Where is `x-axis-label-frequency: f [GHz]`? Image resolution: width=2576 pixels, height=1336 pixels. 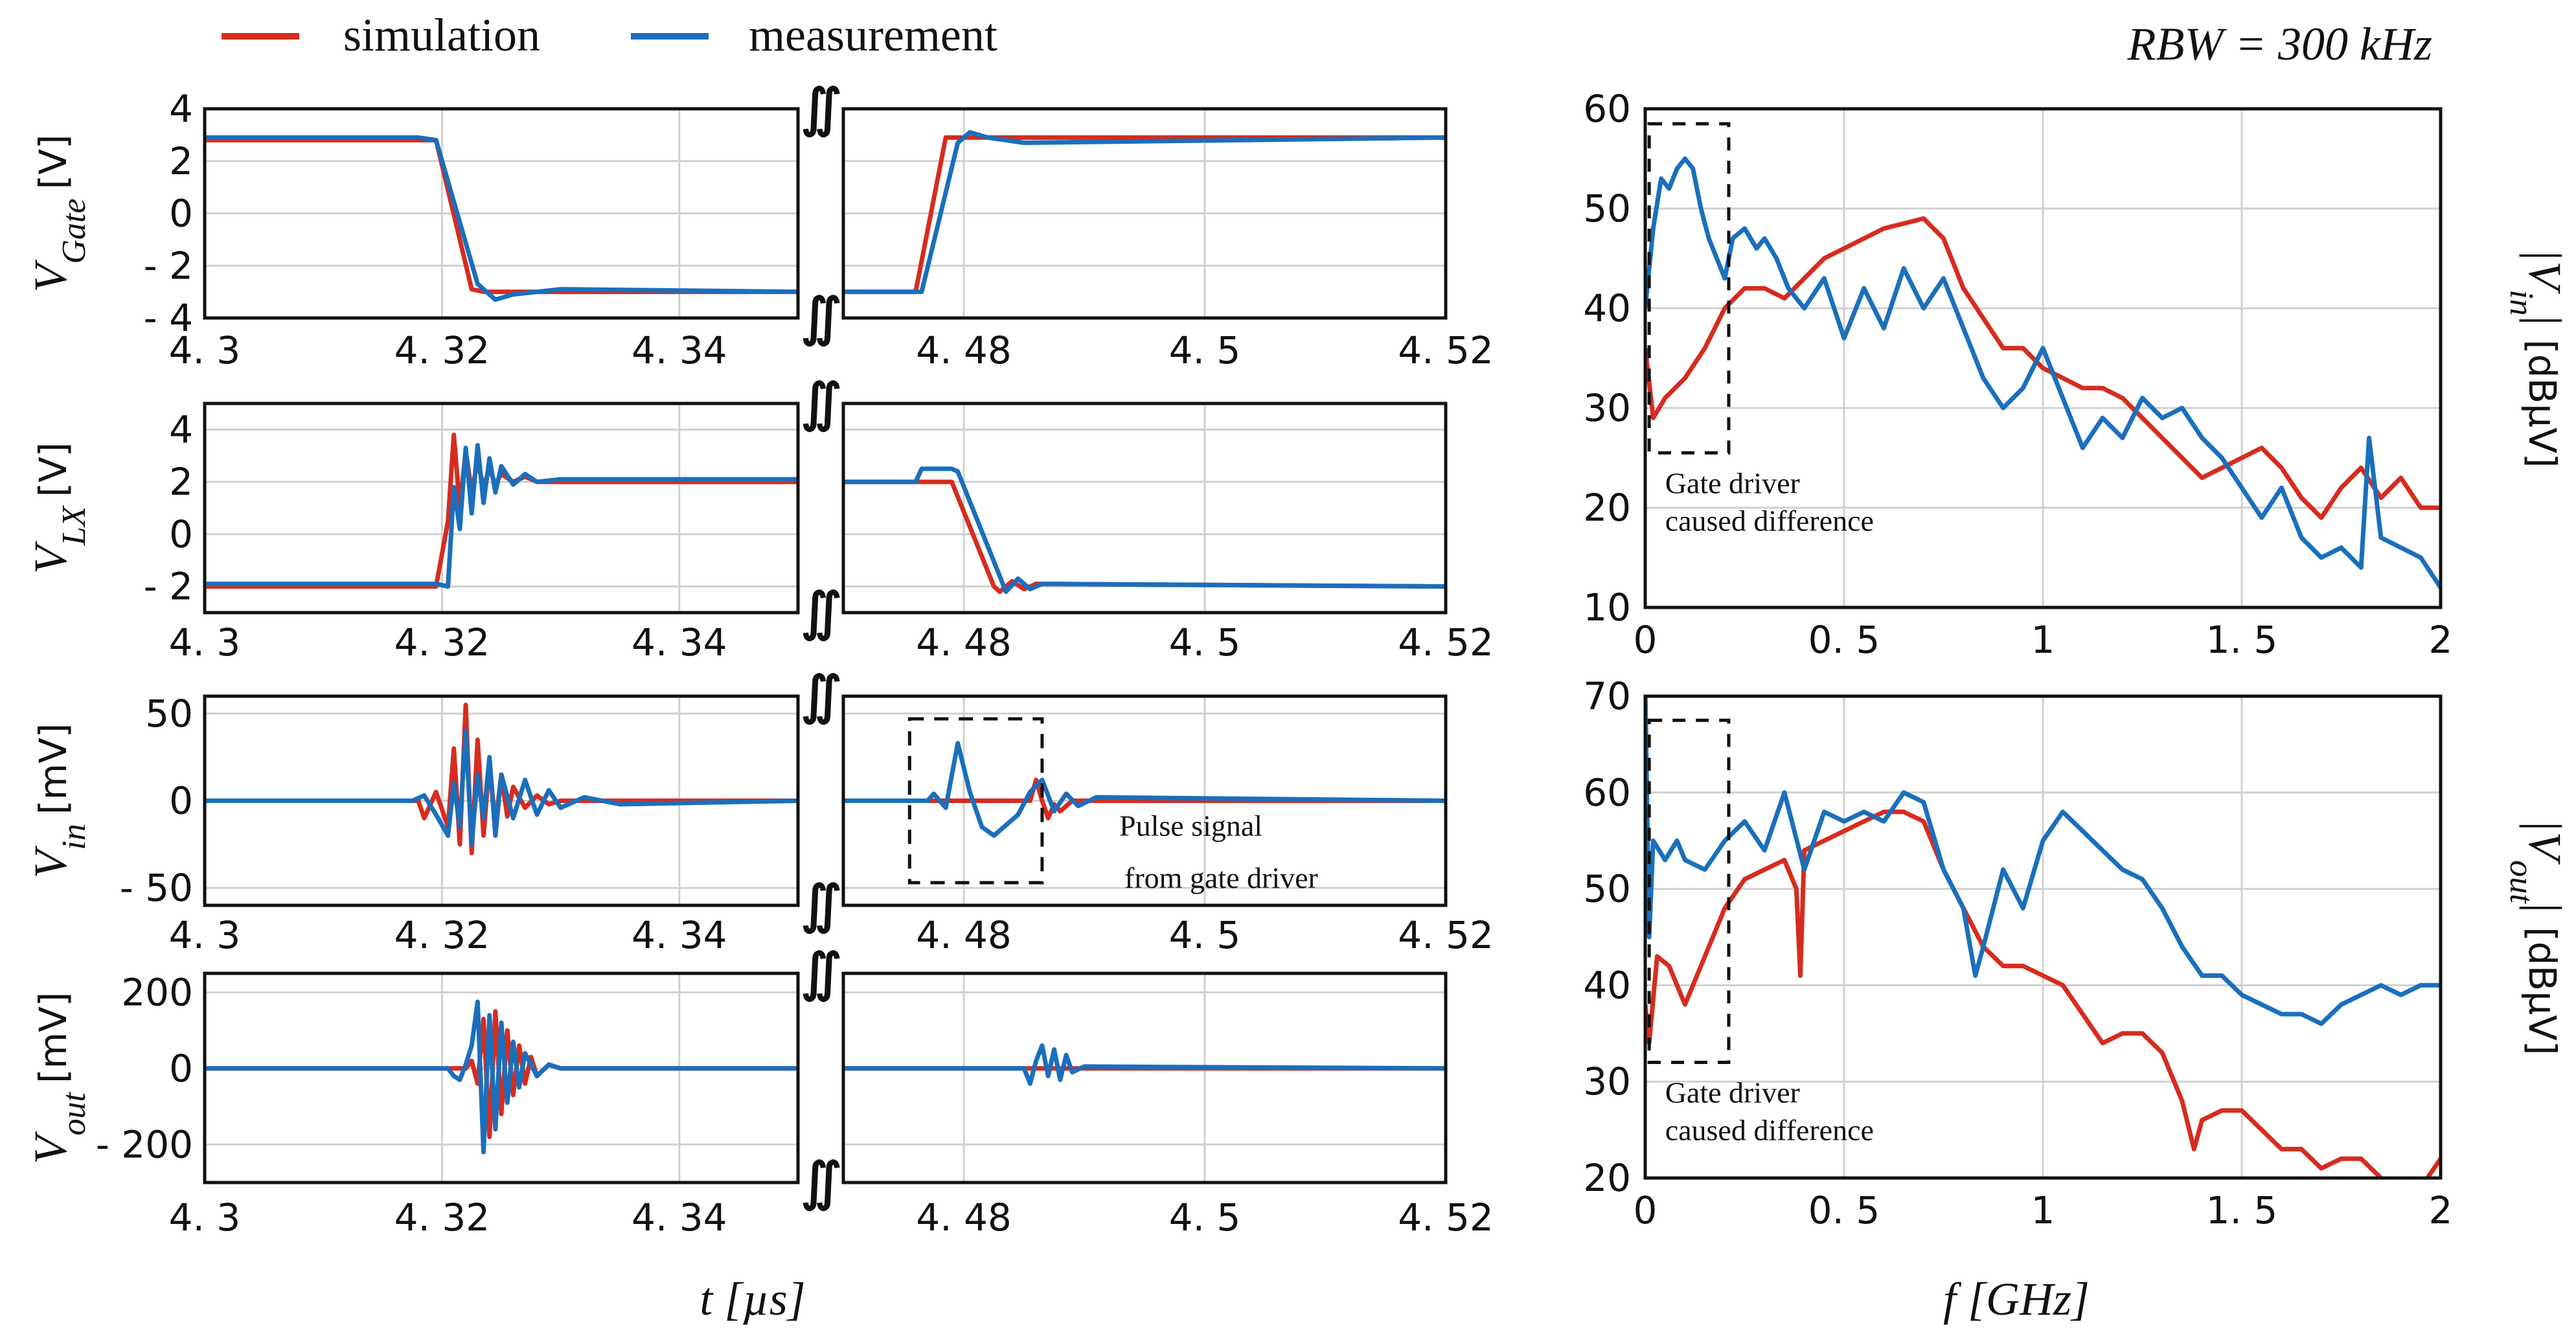 x-axis-label-frequency: f [GHz] is located at coordinates (2016, 1299).